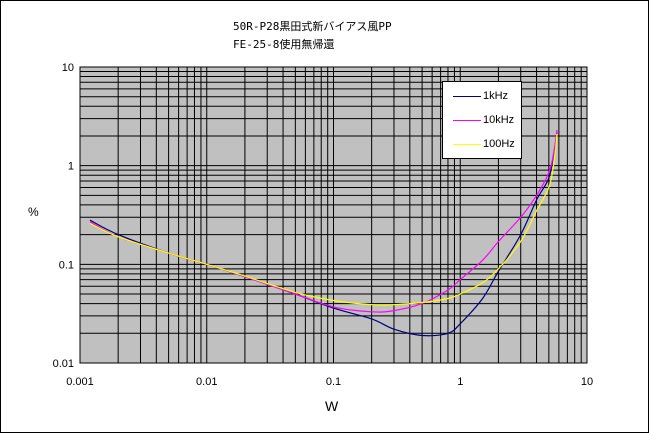  What do you see at coordinates (460, 382) in the screenshot?
I see `x-tick-label: 1` at bounding box center [460, 382].